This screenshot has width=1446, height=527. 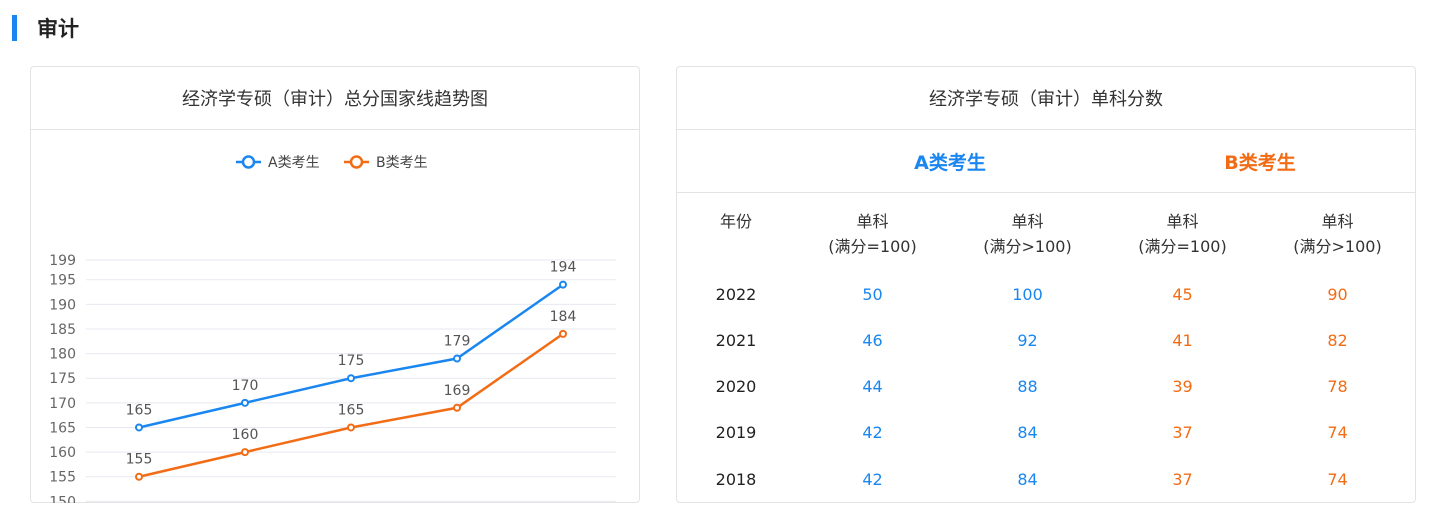 What do you see at coordinates (294, 163) in the screenshot?
I see `legend-label: A类考生` at bounding box center [294, 163].